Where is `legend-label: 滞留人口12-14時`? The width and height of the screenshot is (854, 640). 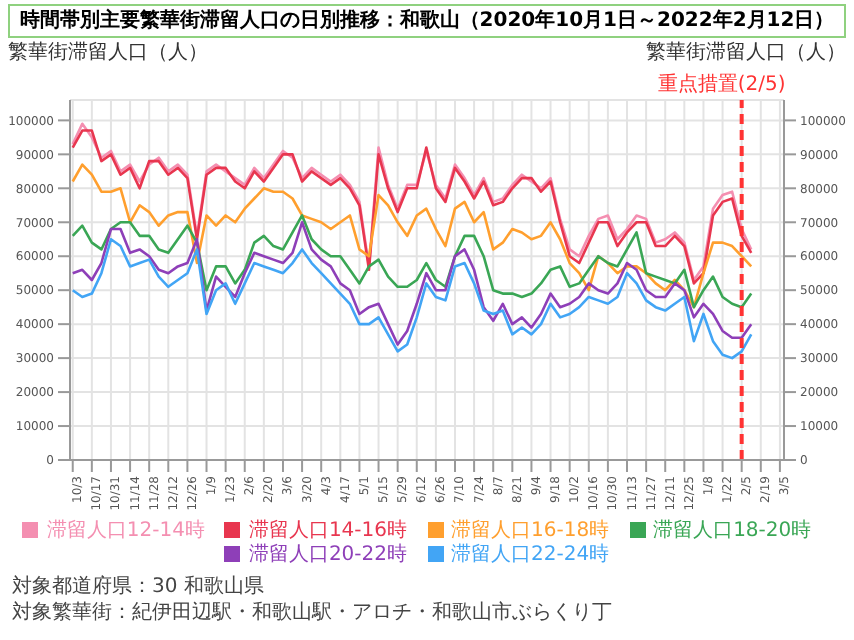
legend-label: 滞留人口12-14時 is located at coordinates (125, 531).